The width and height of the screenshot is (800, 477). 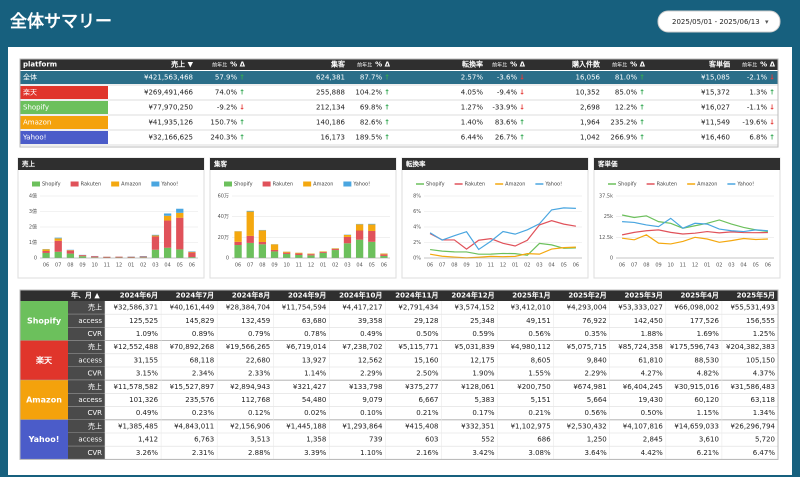 What do you see at coordinates (136, 387) in the screenshot?
I see `table-cell: ¥11,578,582` at bounding box center [136, 387].